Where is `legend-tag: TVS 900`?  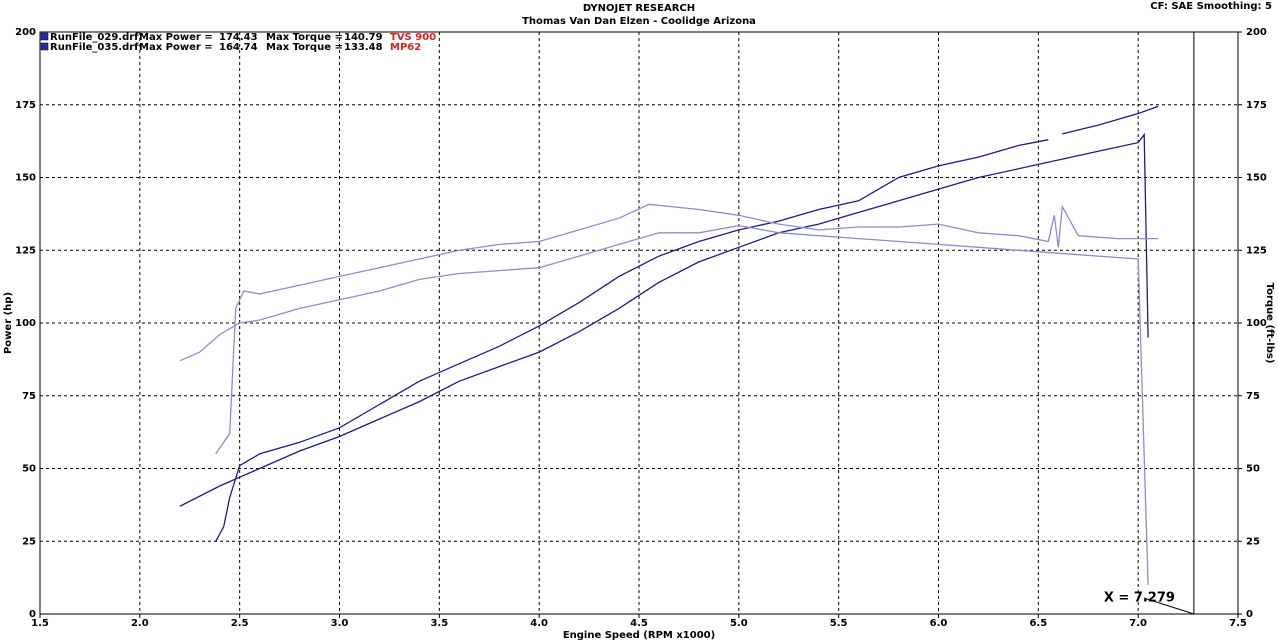
legend-tag: TVS 900 is located at coordinates (413, 37).